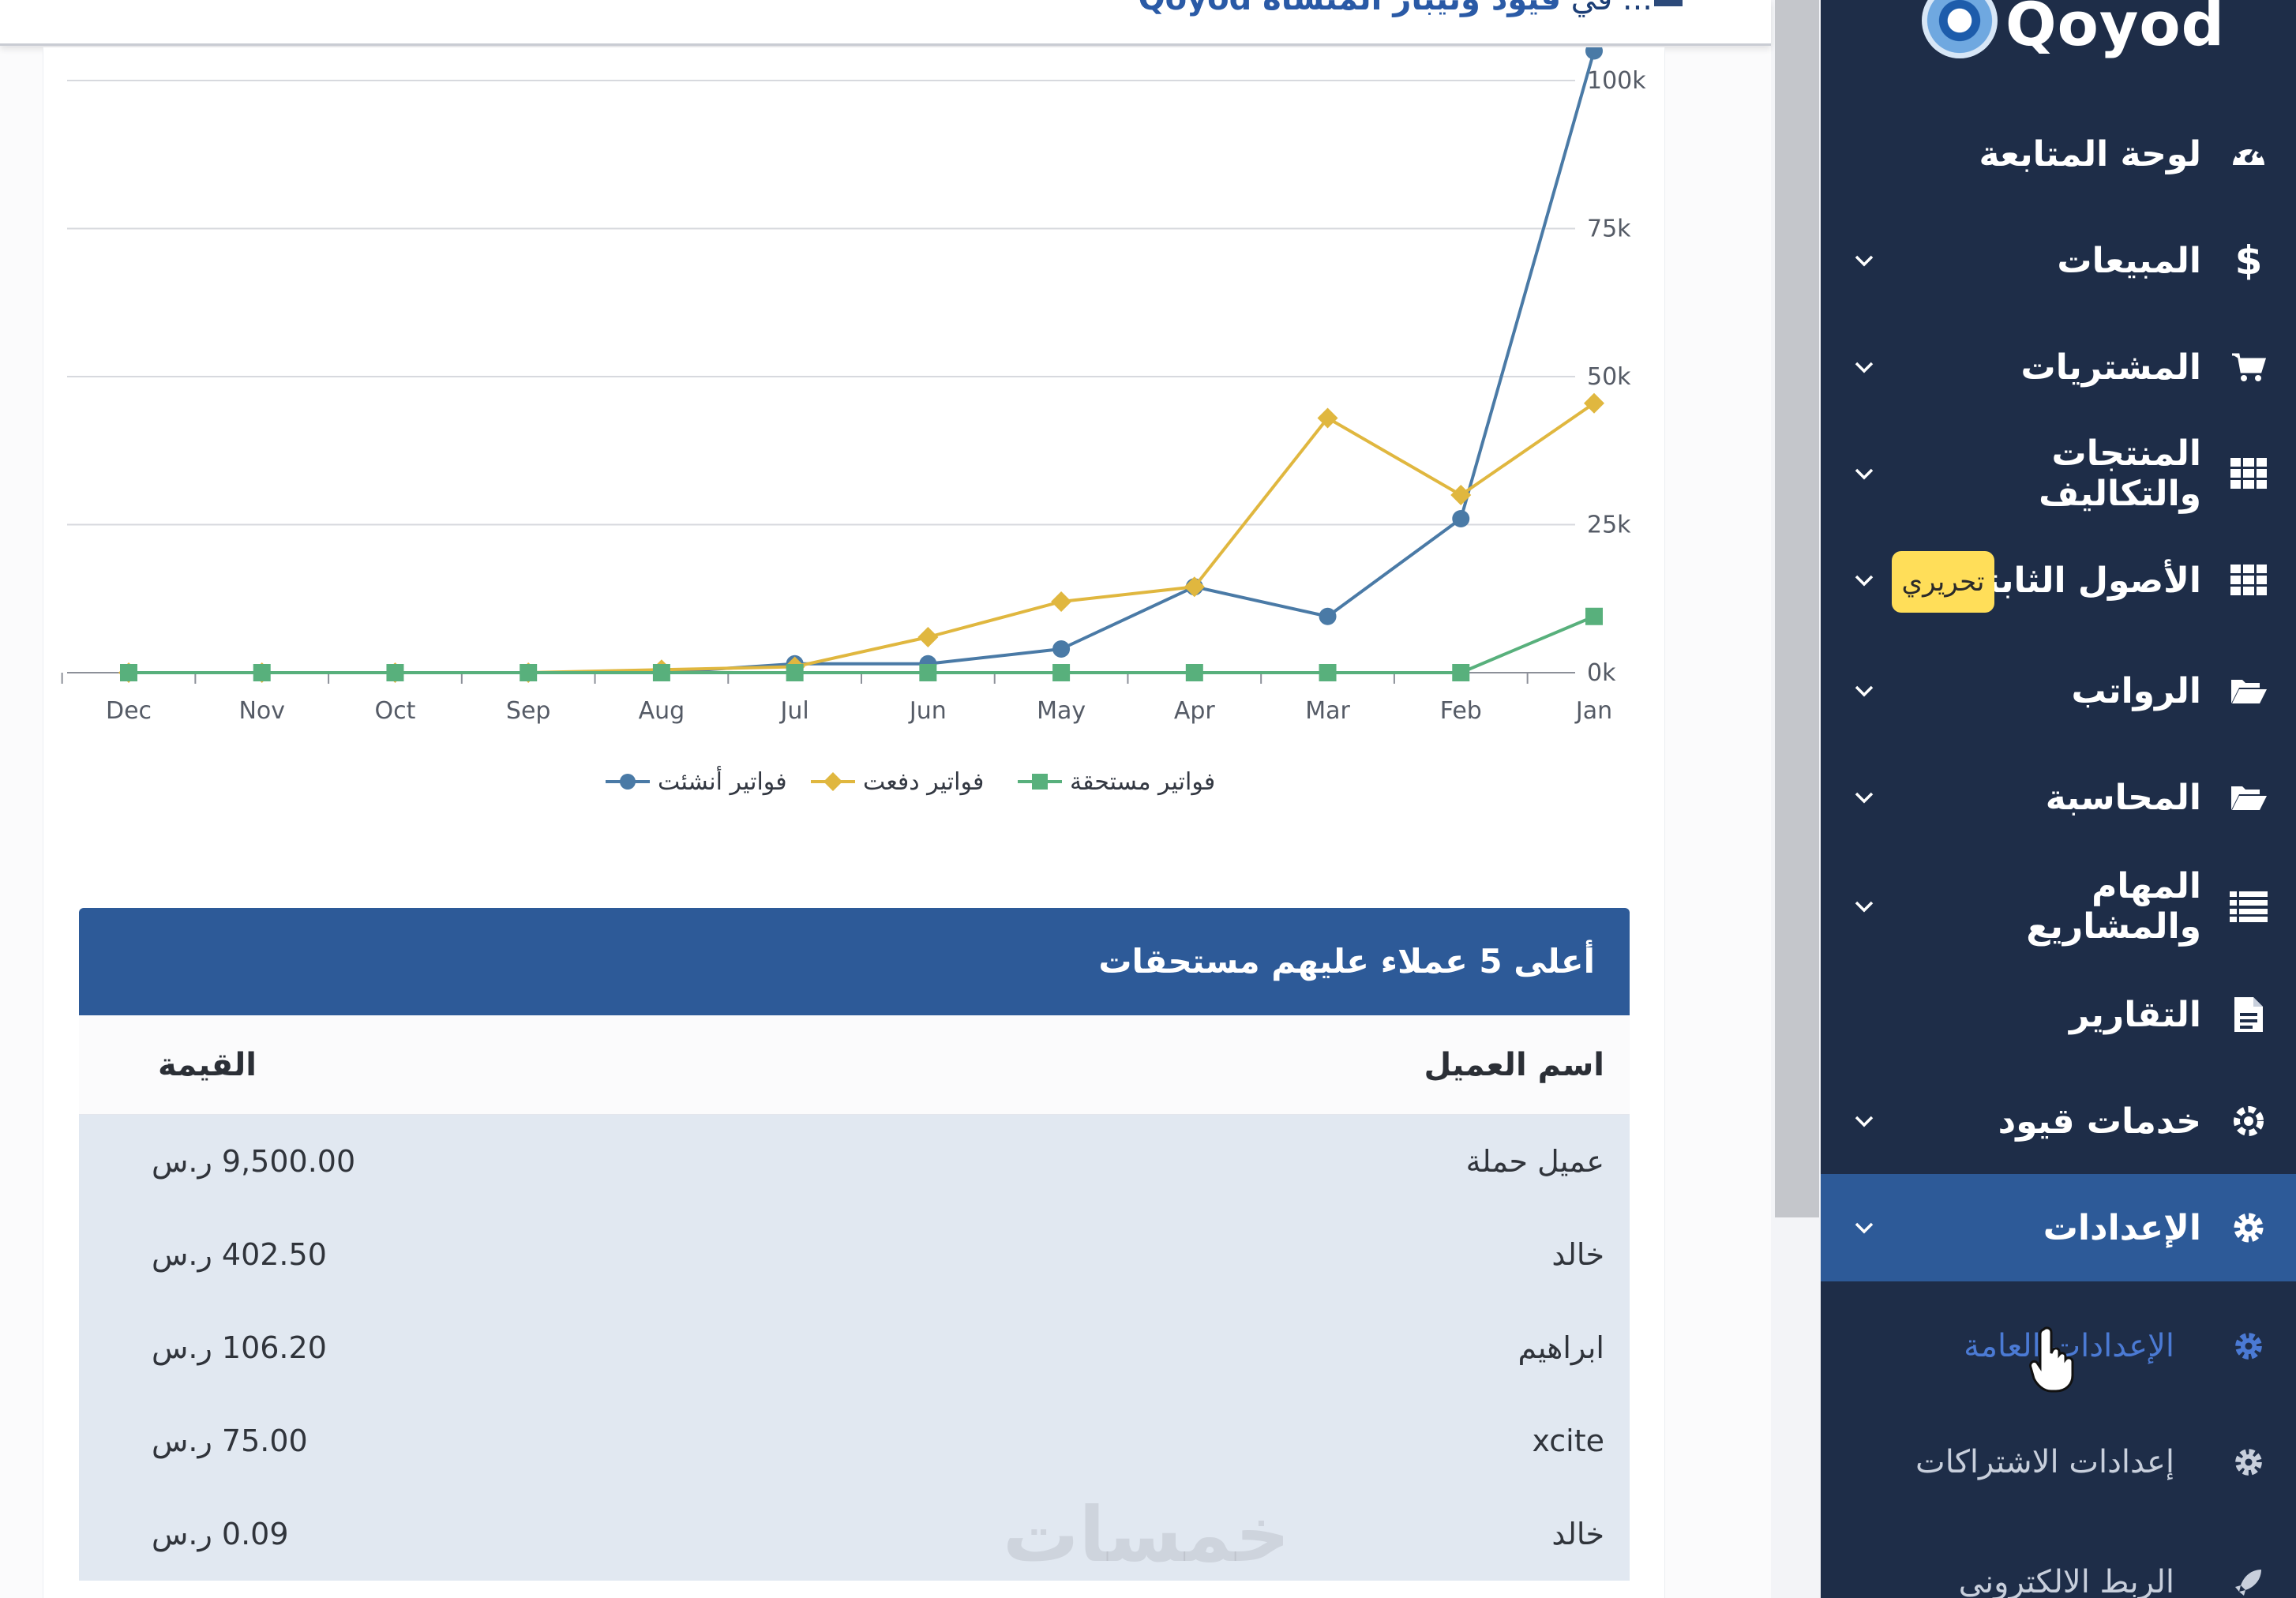 Image resolution: width=2296 pixels, height=1598 pixels. Describe the element at coordinates (1514, 1064) in the screenshot. I see `column-customer-name: اسم العميل` at that location.